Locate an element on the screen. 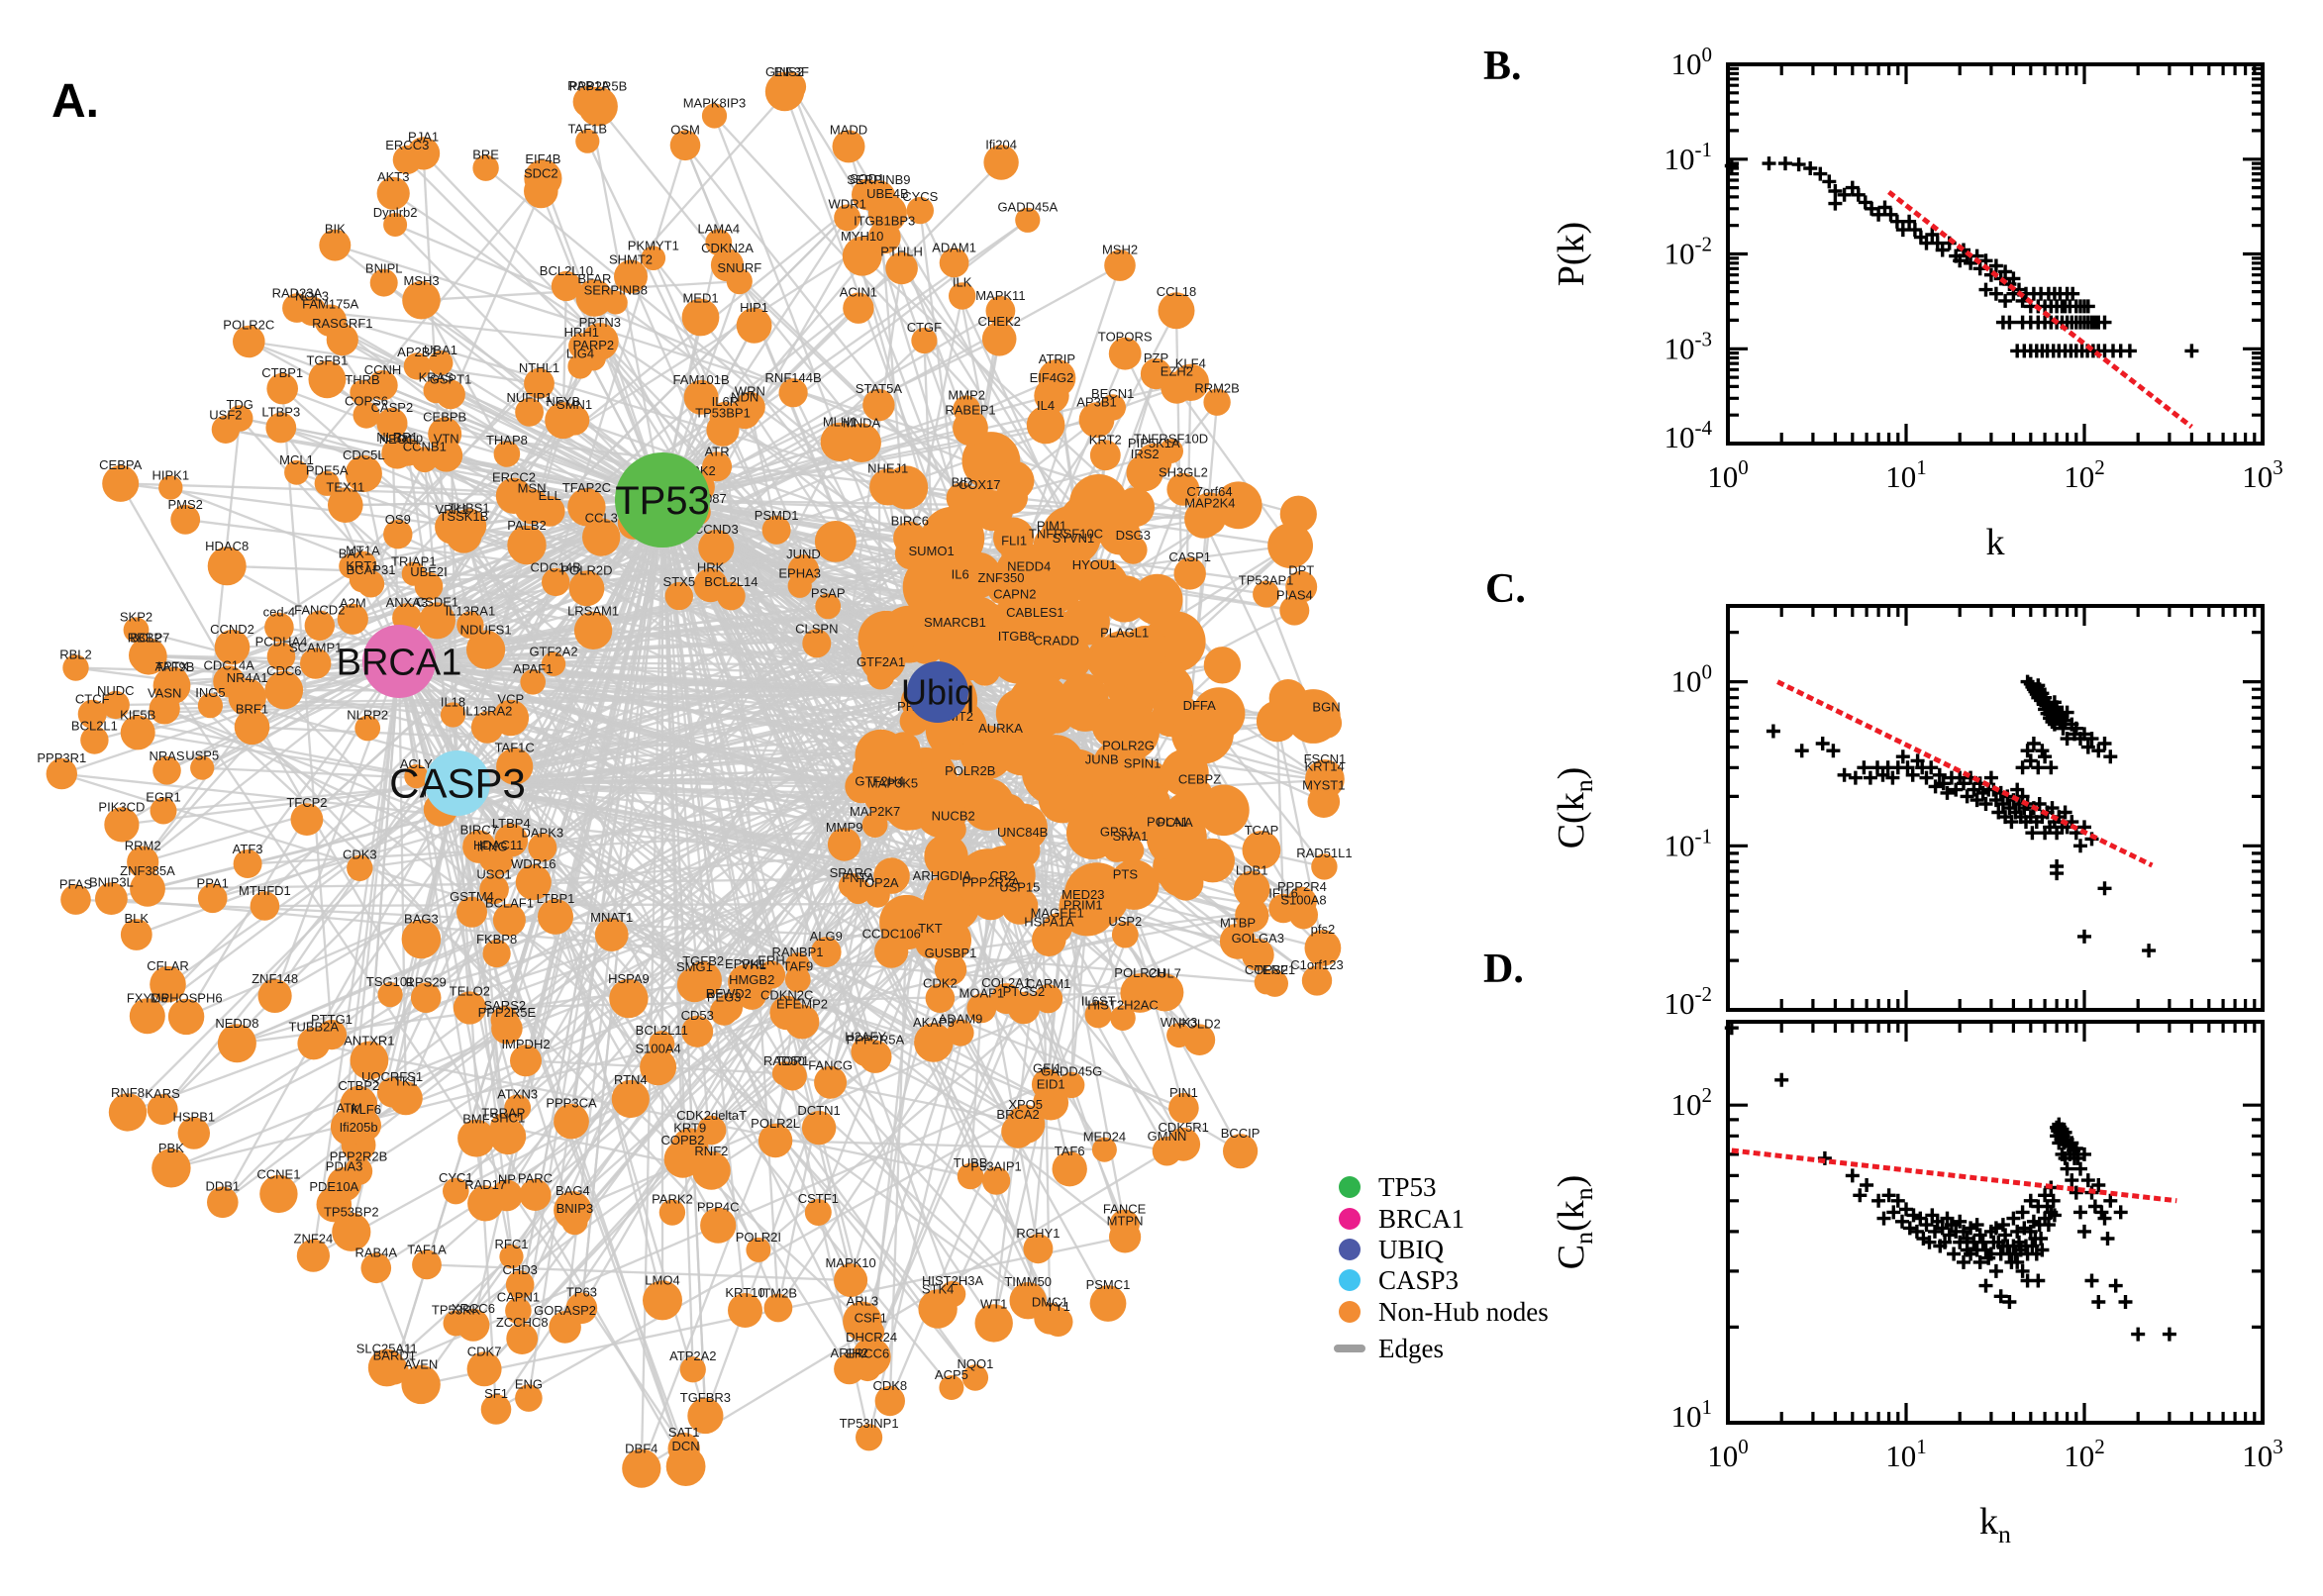 The image size is (2323, 1596). node-label: BNIP3 is located at coordinates (575, 1208).